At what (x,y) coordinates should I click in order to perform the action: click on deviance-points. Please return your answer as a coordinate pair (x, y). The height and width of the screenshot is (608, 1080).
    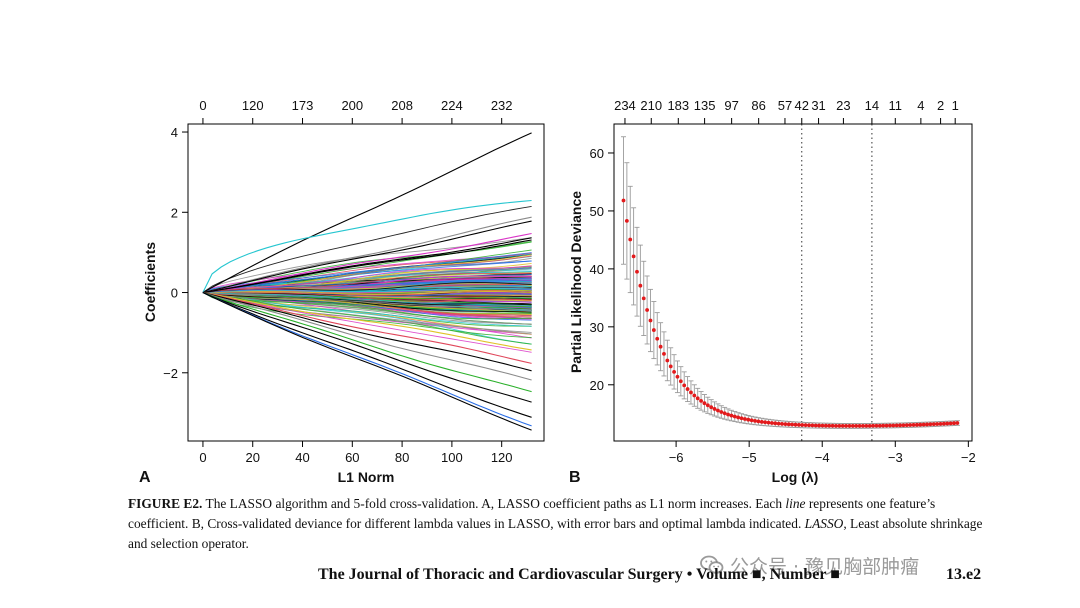
    Looking at the image, I should click on (790, 313).